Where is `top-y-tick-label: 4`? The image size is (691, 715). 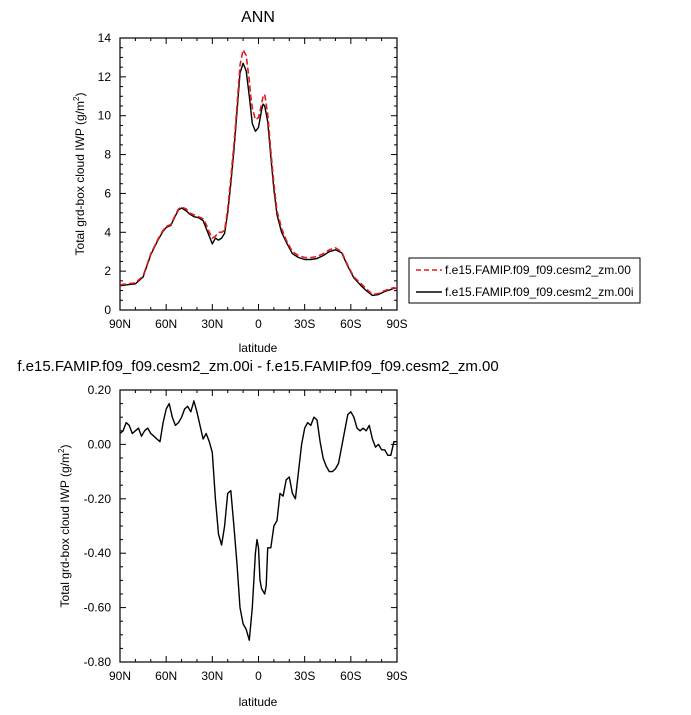 top-y-tick-label: 4 is located at coordinates (107, 232).